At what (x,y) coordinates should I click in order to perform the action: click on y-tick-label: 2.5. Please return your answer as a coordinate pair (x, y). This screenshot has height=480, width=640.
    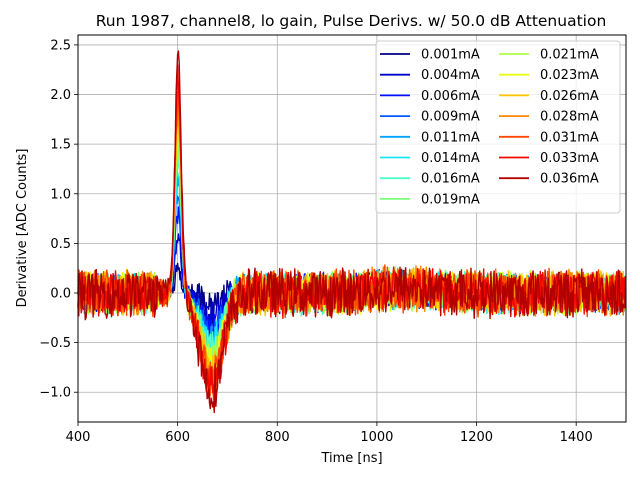
    Looking at the image, I should click on (60, 45).